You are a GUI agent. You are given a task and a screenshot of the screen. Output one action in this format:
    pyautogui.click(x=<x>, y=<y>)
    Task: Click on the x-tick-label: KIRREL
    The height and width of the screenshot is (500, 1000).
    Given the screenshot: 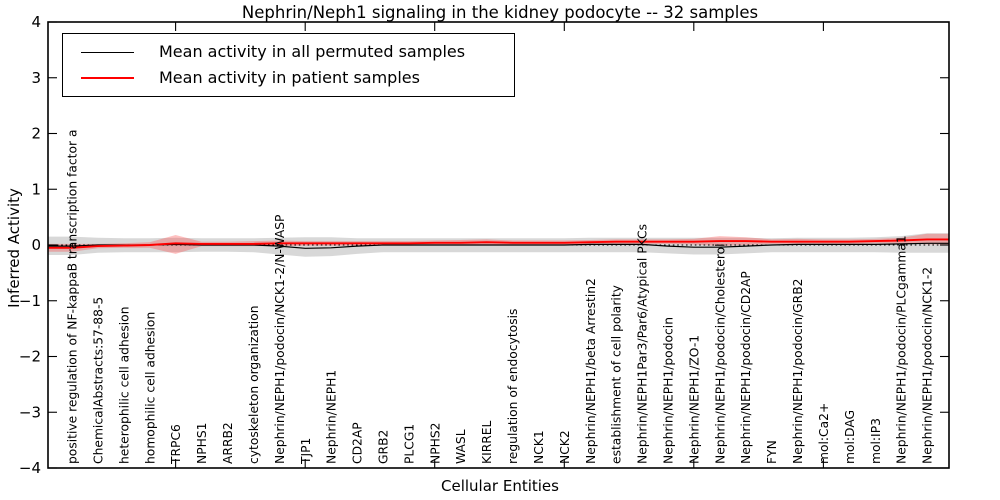 What is the action you would take?
    pyautogui.click(x=487, y=442)
    